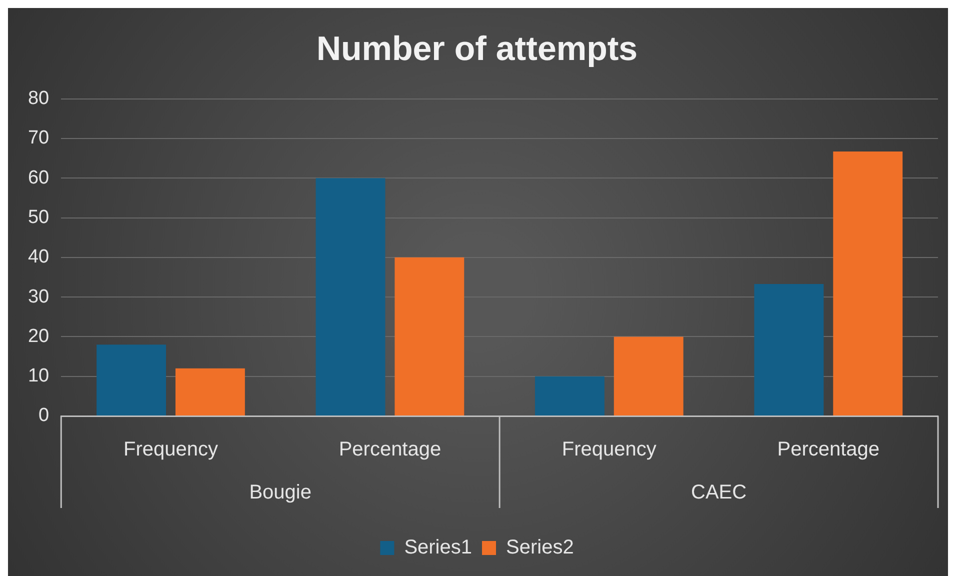  Describe the element at coordinates (39, 257) in the screenshot. I see `y-tick-label: 40` at that location.